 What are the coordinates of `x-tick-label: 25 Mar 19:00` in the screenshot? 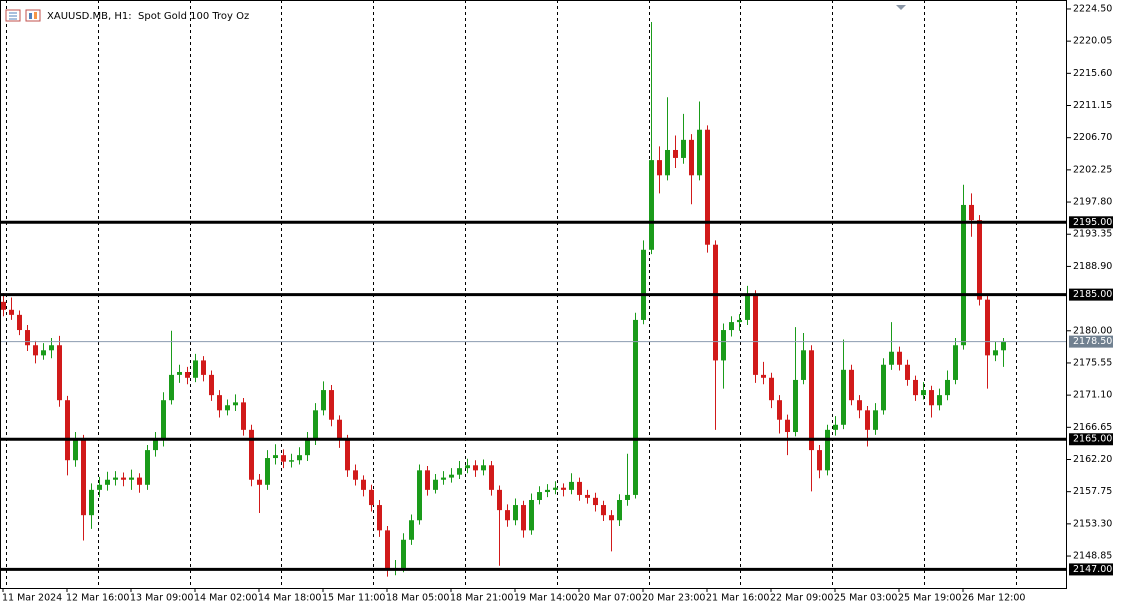 It's located at (929, 598).